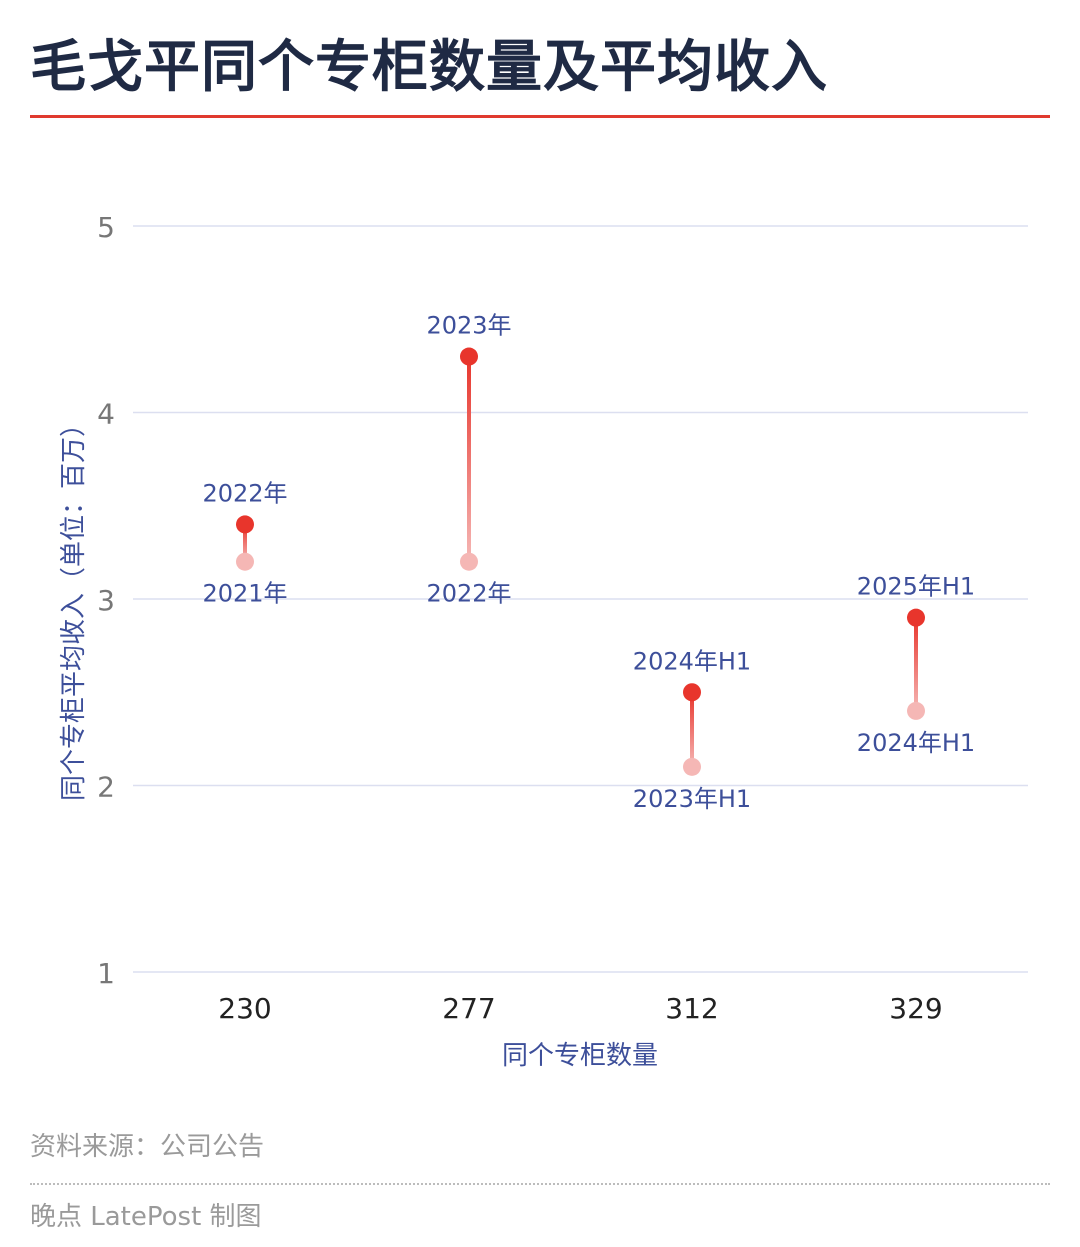 The height and width of the screenshot is (1247, 1080). What do you see at coordinates (106, 227) in the screenshot?
I see `y-tick-label: 5` at bounding box center [106, 227].